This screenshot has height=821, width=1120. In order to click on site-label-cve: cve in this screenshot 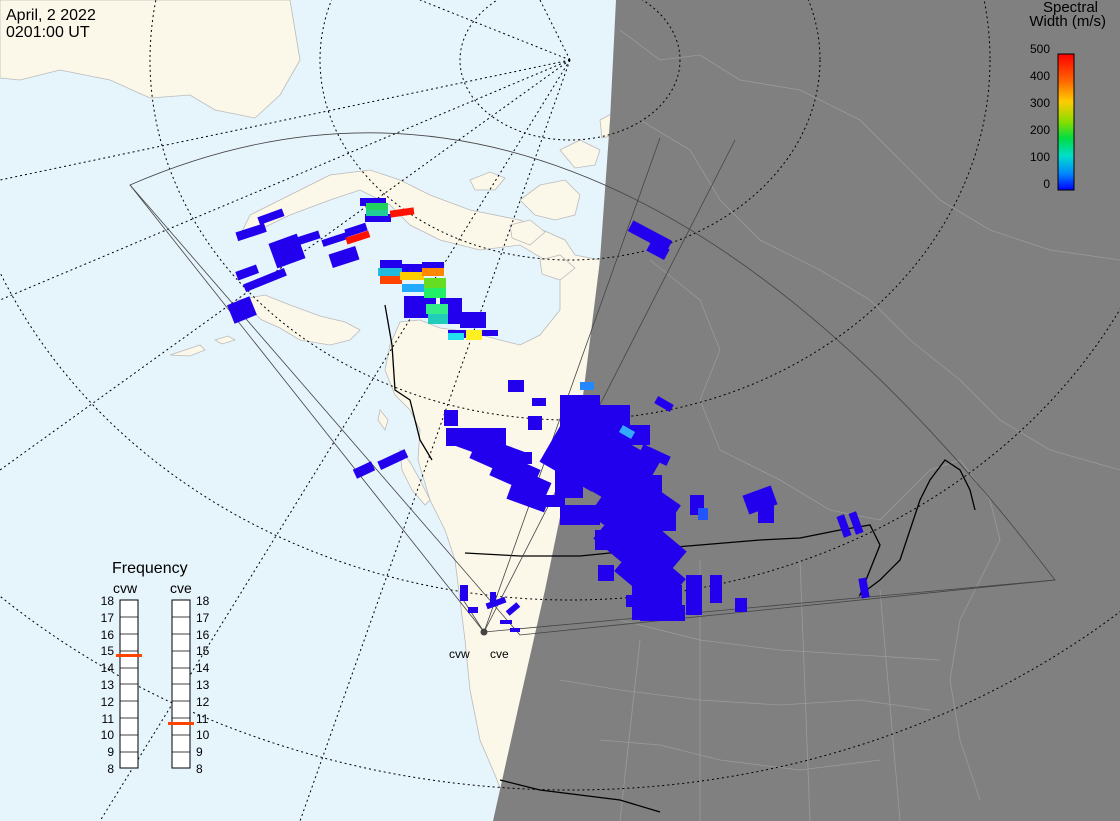, I will do `click(499, 654)`.